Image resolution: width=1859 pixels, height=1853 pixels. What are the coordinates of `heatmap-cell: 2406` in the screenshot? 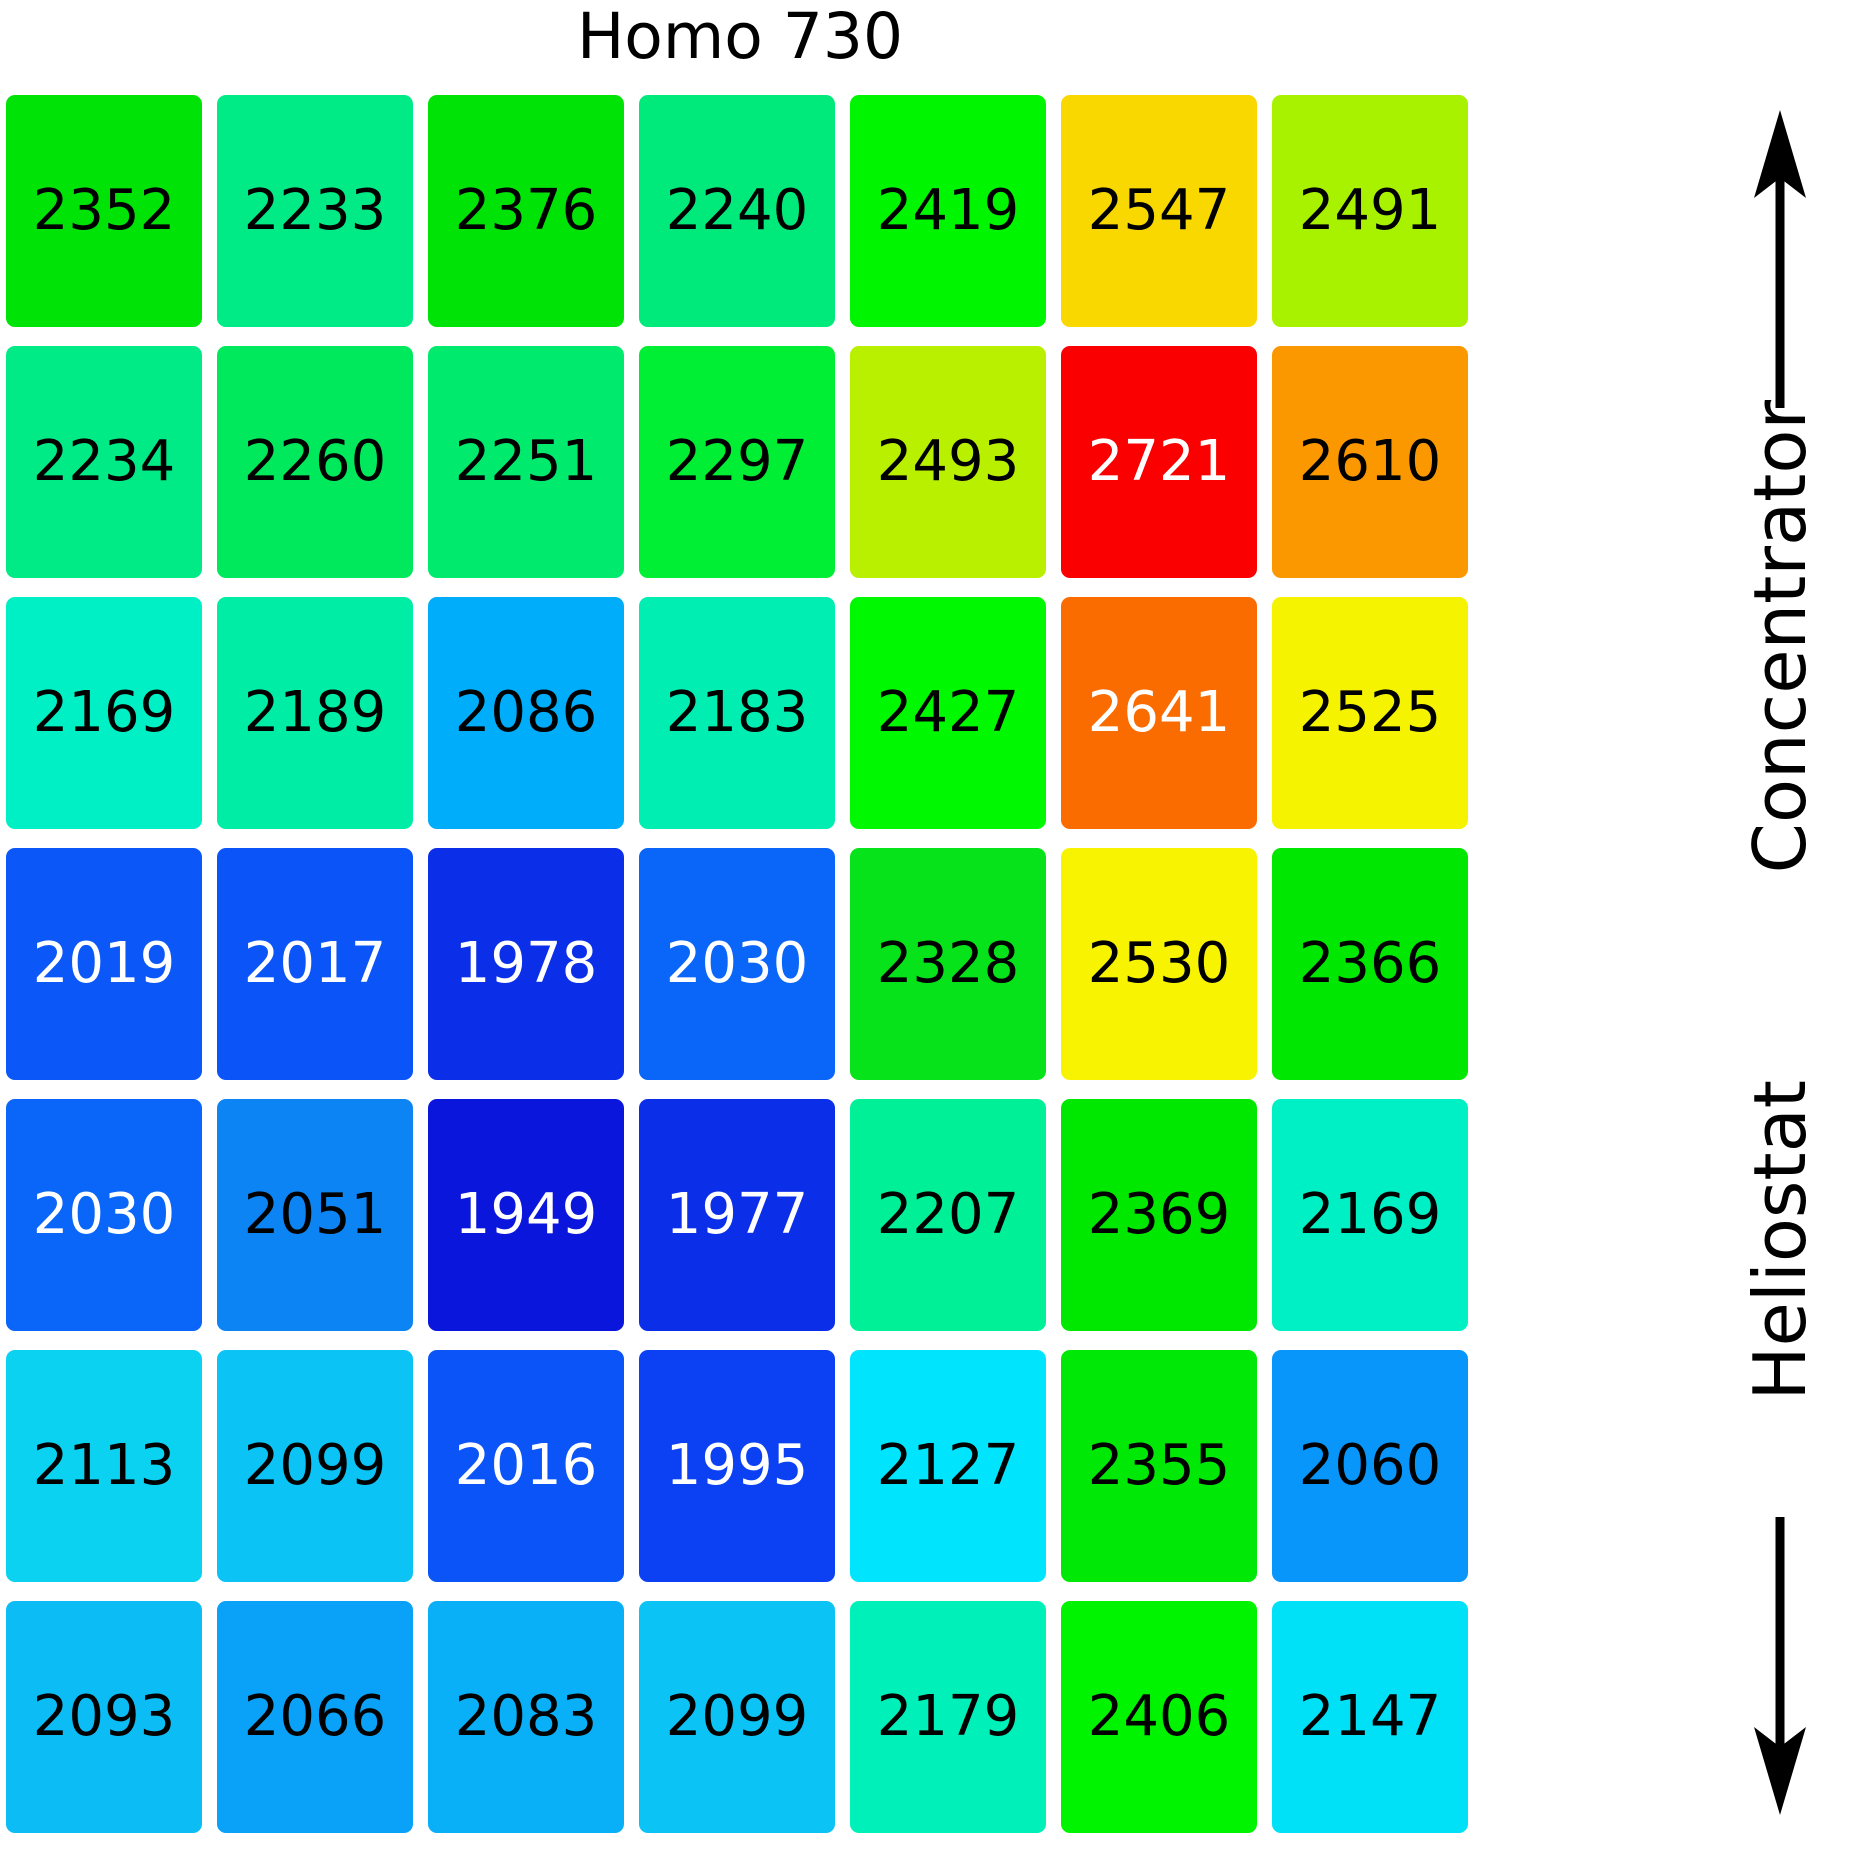 It's located at (1159, 1717).